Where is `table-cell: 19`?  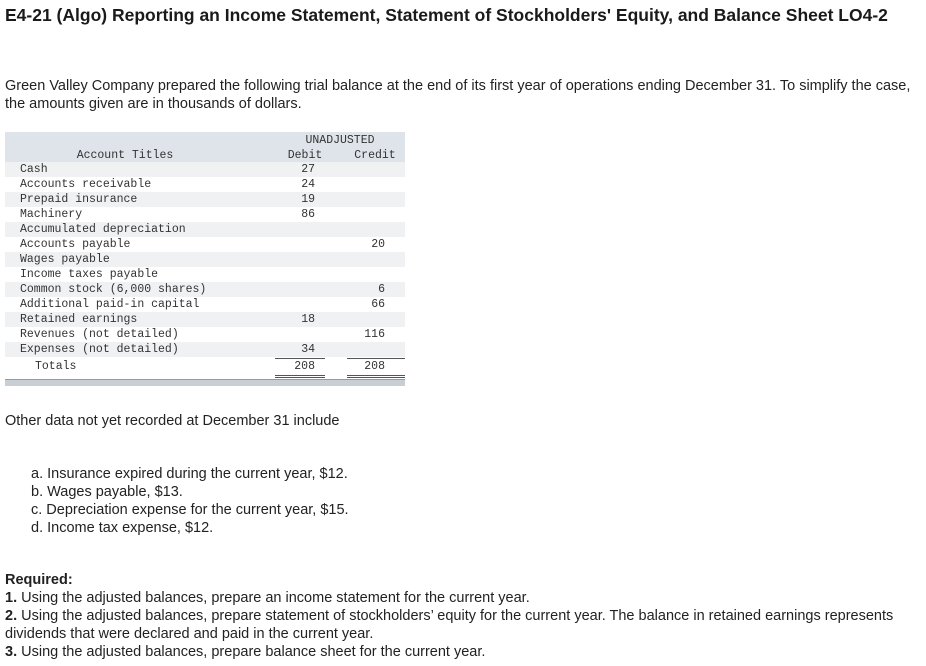 table-cell: 19 is located at coordinates (308, 199).